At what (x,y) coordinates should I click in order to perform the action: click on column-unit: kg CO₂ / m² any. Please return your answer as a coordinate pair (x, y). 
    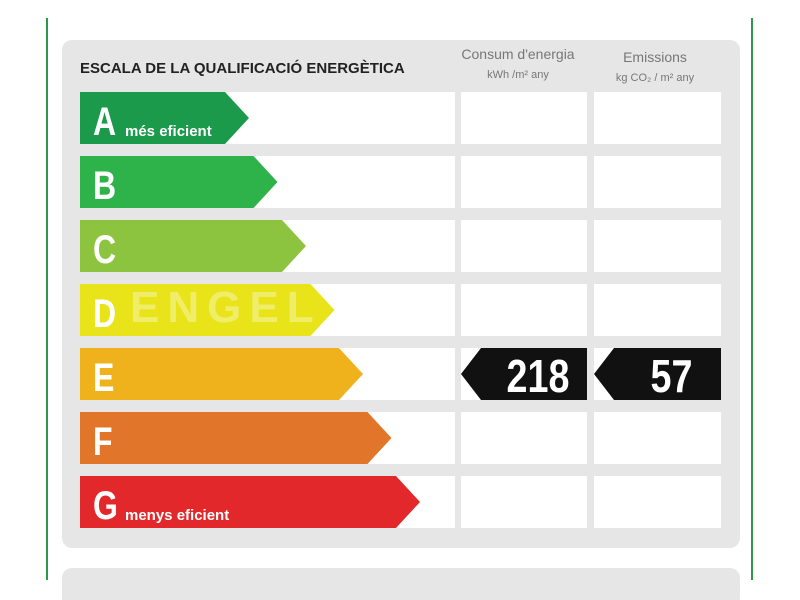
    Looking at the image, I should click on (655, 78).